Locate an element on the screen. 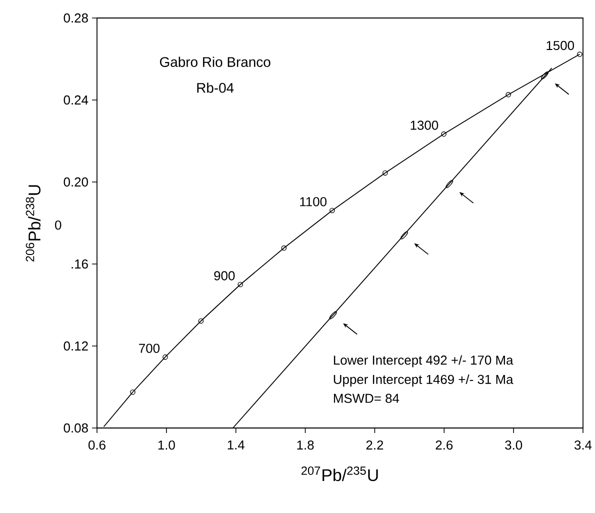 This screenshot has height=513, width=595. x-tick-label: 2.2 is located at coordinates (375, 445).